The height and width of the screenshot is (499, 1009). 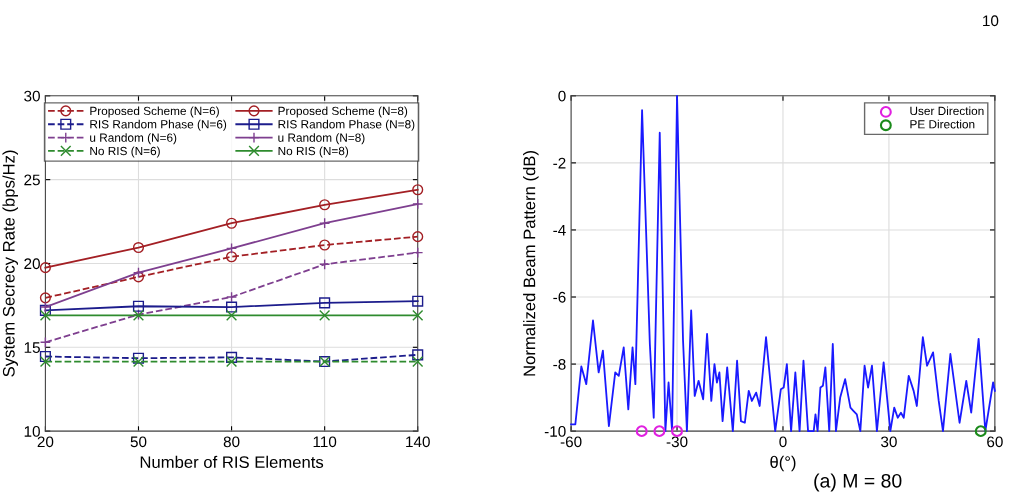 What do you see at coordinates (783, 463) in the screenshot?
I see `x-axis-title: θ(°)` at bounding box center [783, 463].